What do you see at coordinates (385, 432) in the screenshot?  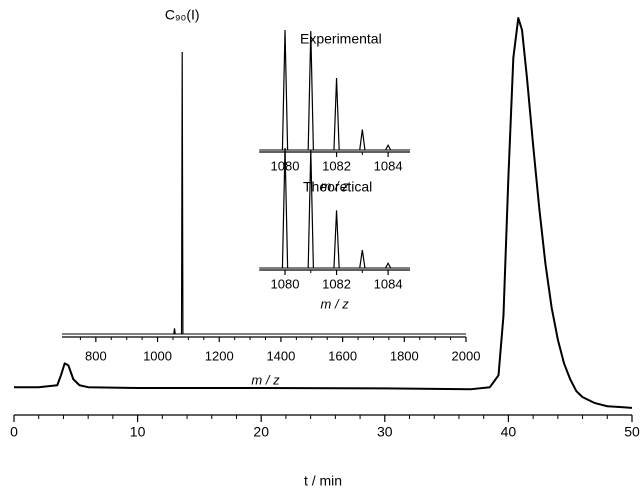 I see `x-tick-label: 30` at bounding box center [385, 432].